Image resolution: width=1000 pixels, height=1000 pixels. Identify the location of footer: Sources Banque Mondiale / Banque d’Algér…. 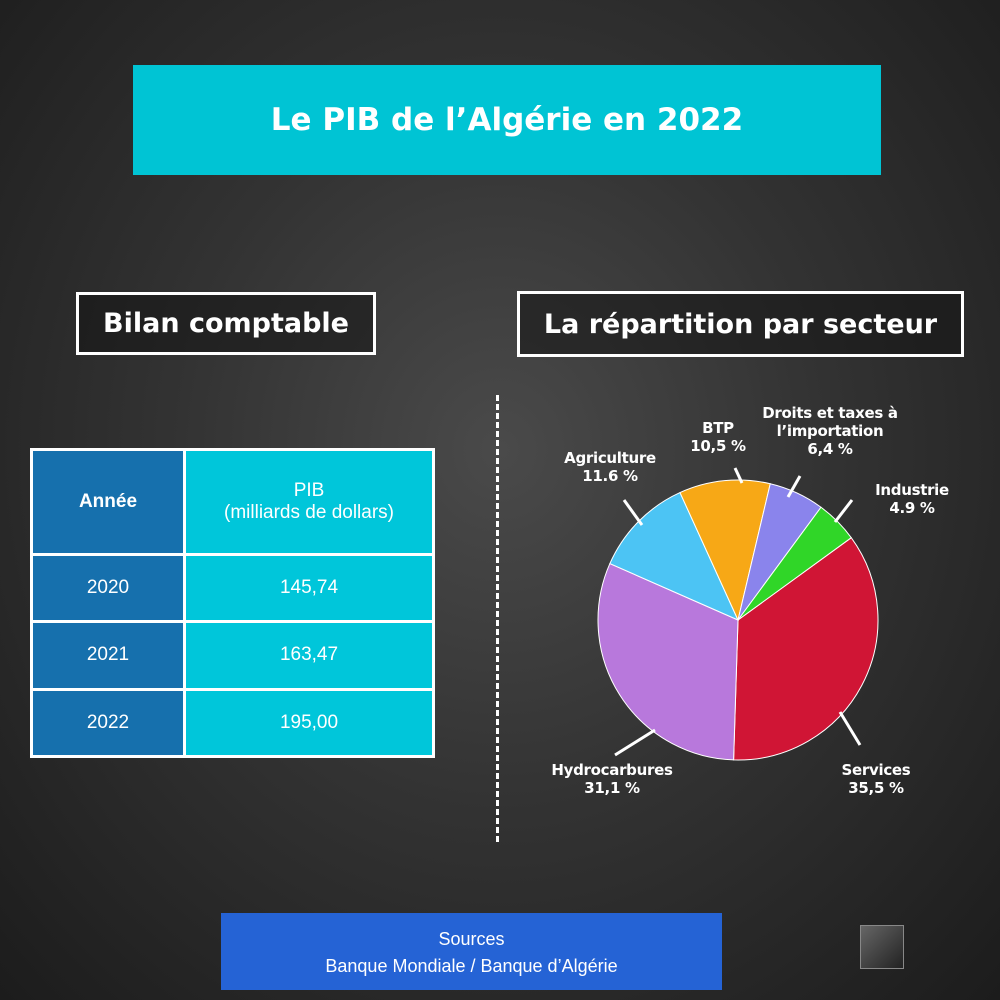
(471, 951).